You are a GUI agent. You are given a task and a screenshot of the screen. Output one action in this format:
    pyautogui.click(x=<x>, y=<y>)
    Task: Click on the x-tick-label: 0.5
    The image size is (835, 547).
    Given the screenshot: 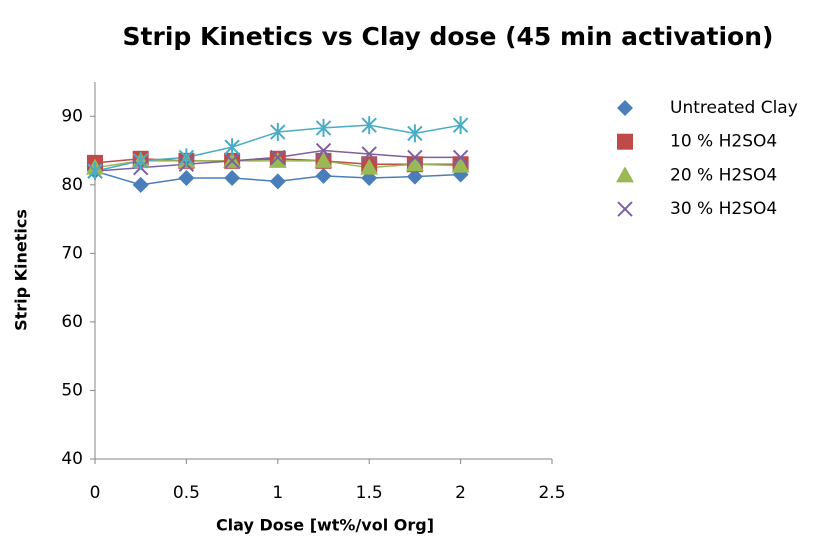 What is the action you would take?
    pyautogui.click(x=186, y=493)
    